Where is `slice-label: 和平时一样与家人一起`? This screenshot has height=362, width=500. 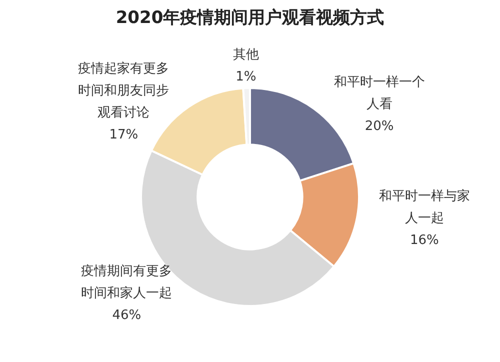 slice-label: 和平时一样与家人一起 is located at coordinates (424, 207).